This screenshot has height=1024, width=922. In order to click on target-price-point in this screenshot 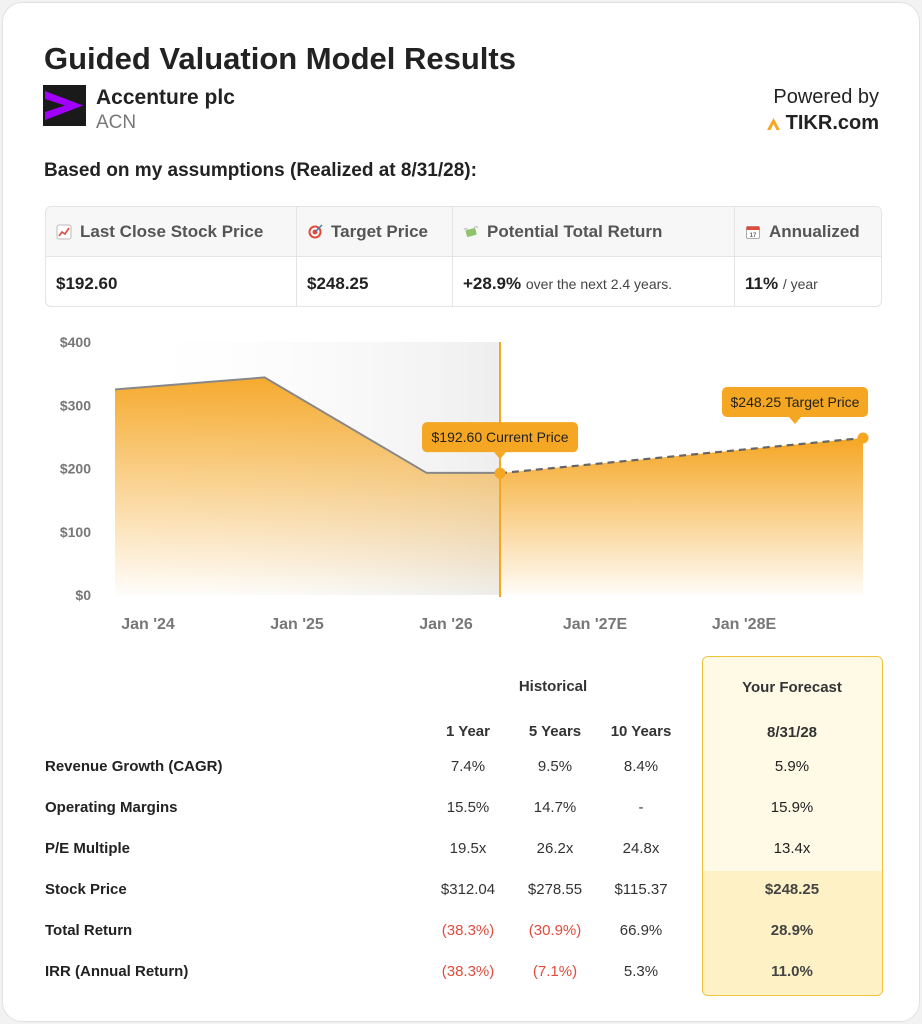, I will do `click(863, 438)`.